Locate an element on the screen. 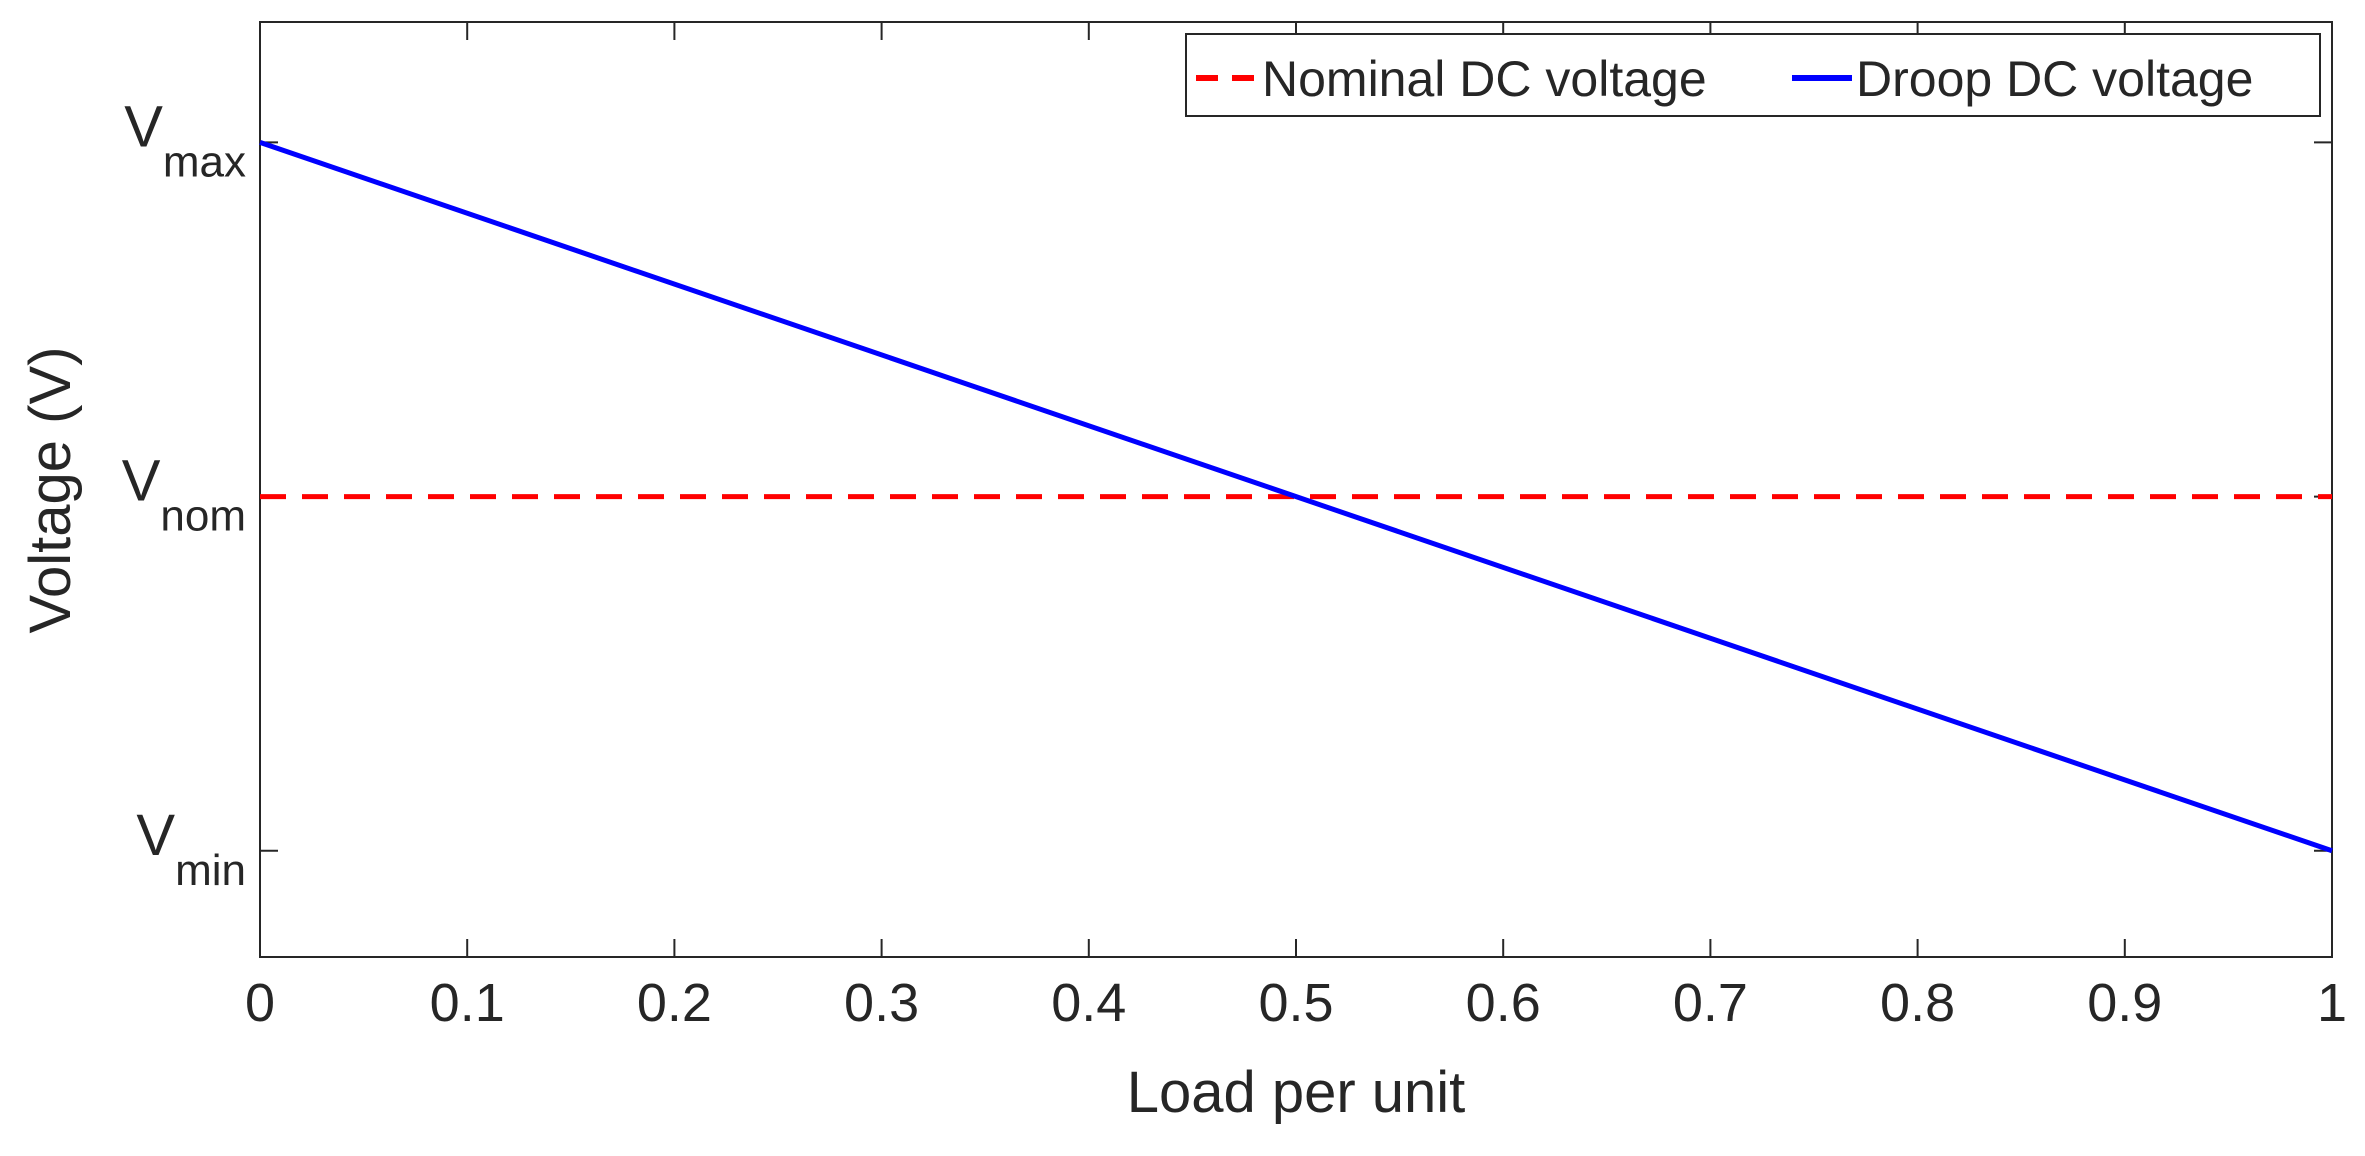  x-tick-label: 0.2 is located at coordinates (674, 1003).